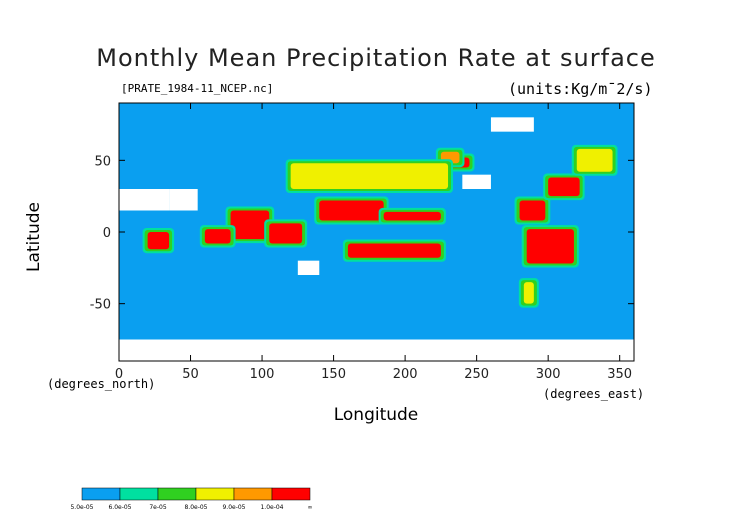 The width and height of the screenshot is (752, 532). I want to click on y-axis-unit: (degrees_north), so click(101, 384).